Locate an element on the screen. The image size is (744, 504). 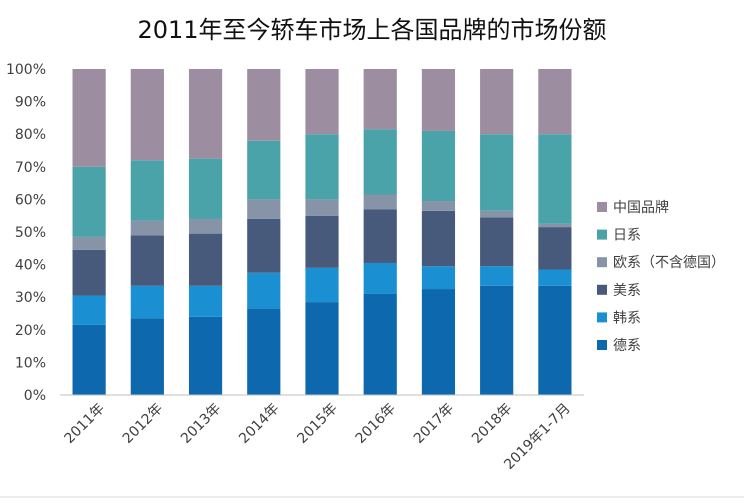
x-tick-label: 2015年 is located at coordinates (317, 424).